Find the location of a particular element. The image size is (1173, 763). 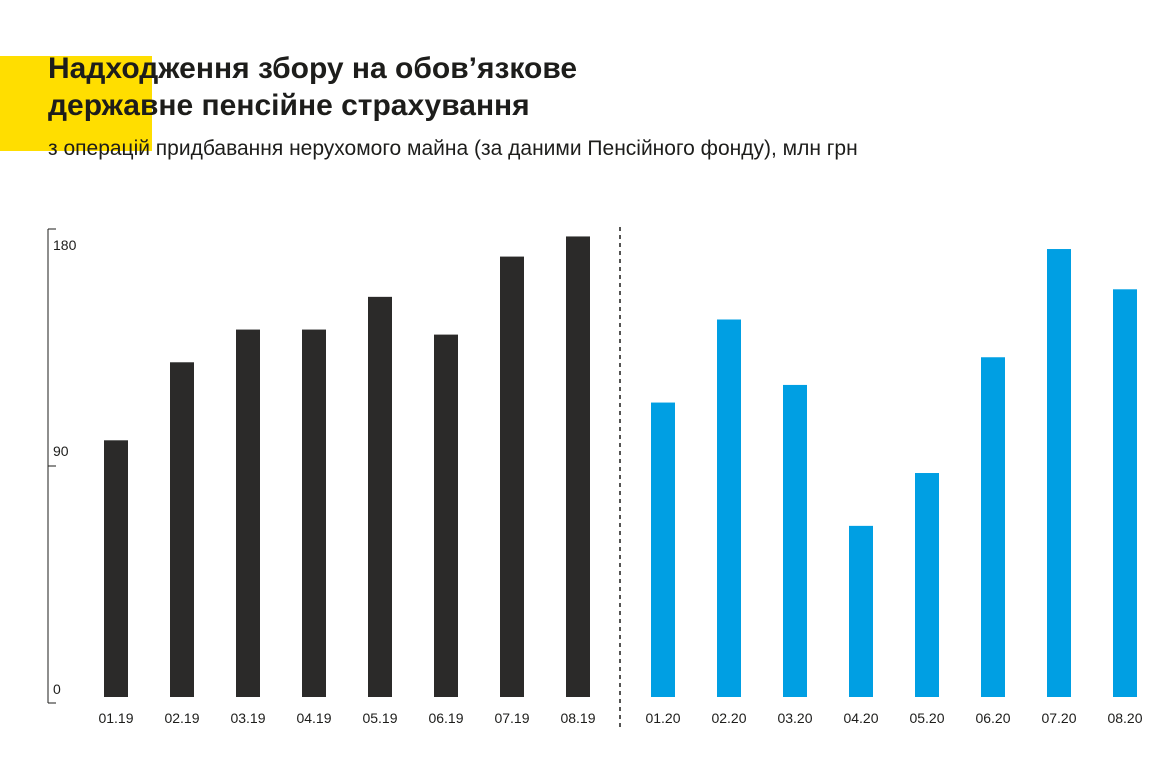

chart-title-line-2: державне пенсійне страхування is located at coordinates (289, 105).